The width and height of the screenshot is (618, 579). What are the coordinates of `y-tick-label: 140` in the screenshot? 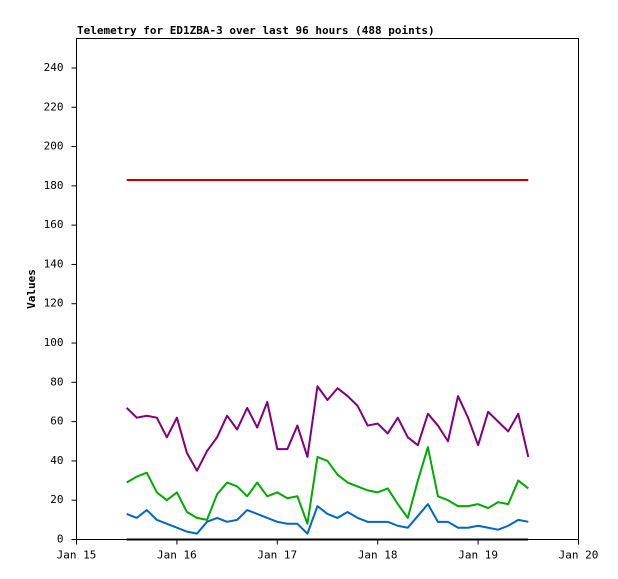 It's located at (54, 263).